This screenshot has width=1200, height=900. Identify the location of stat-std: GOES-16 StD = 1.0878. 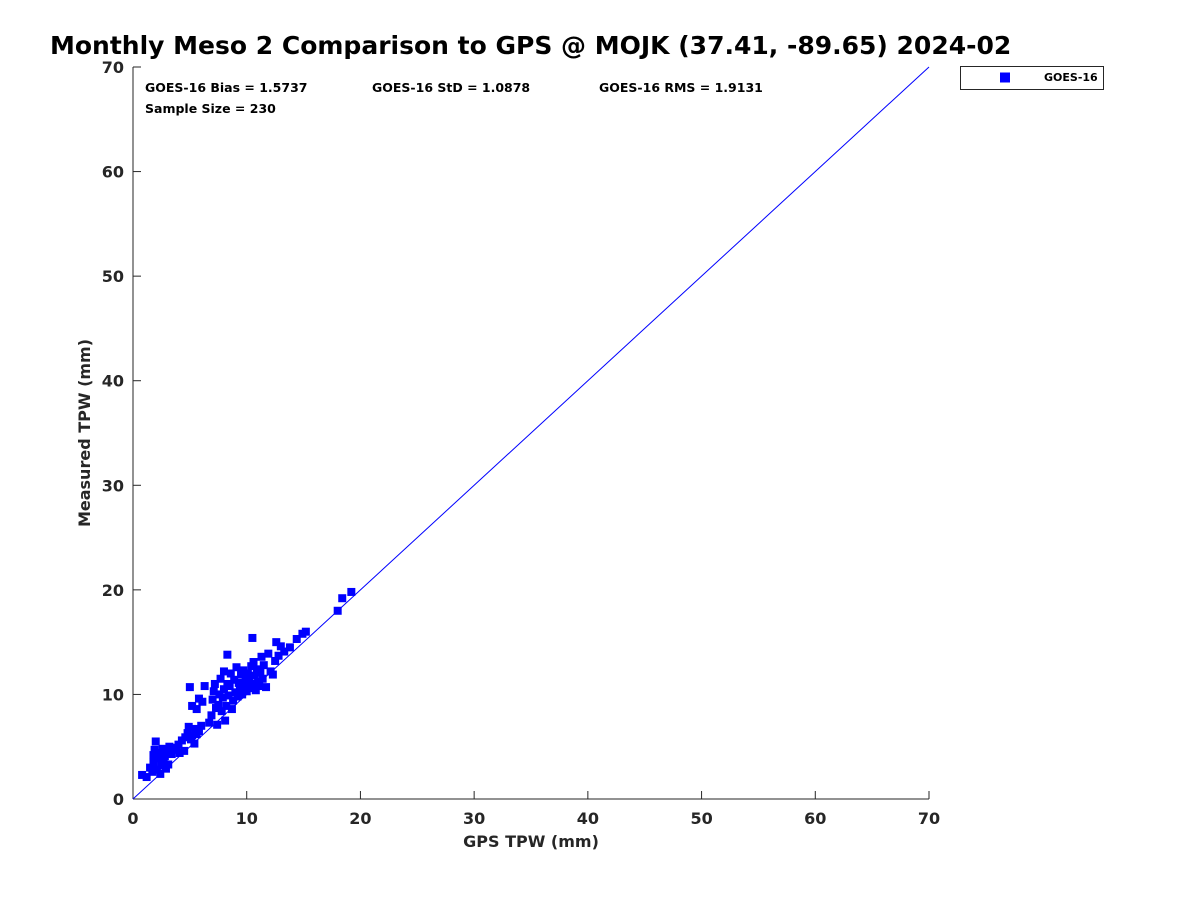
(451, 87).